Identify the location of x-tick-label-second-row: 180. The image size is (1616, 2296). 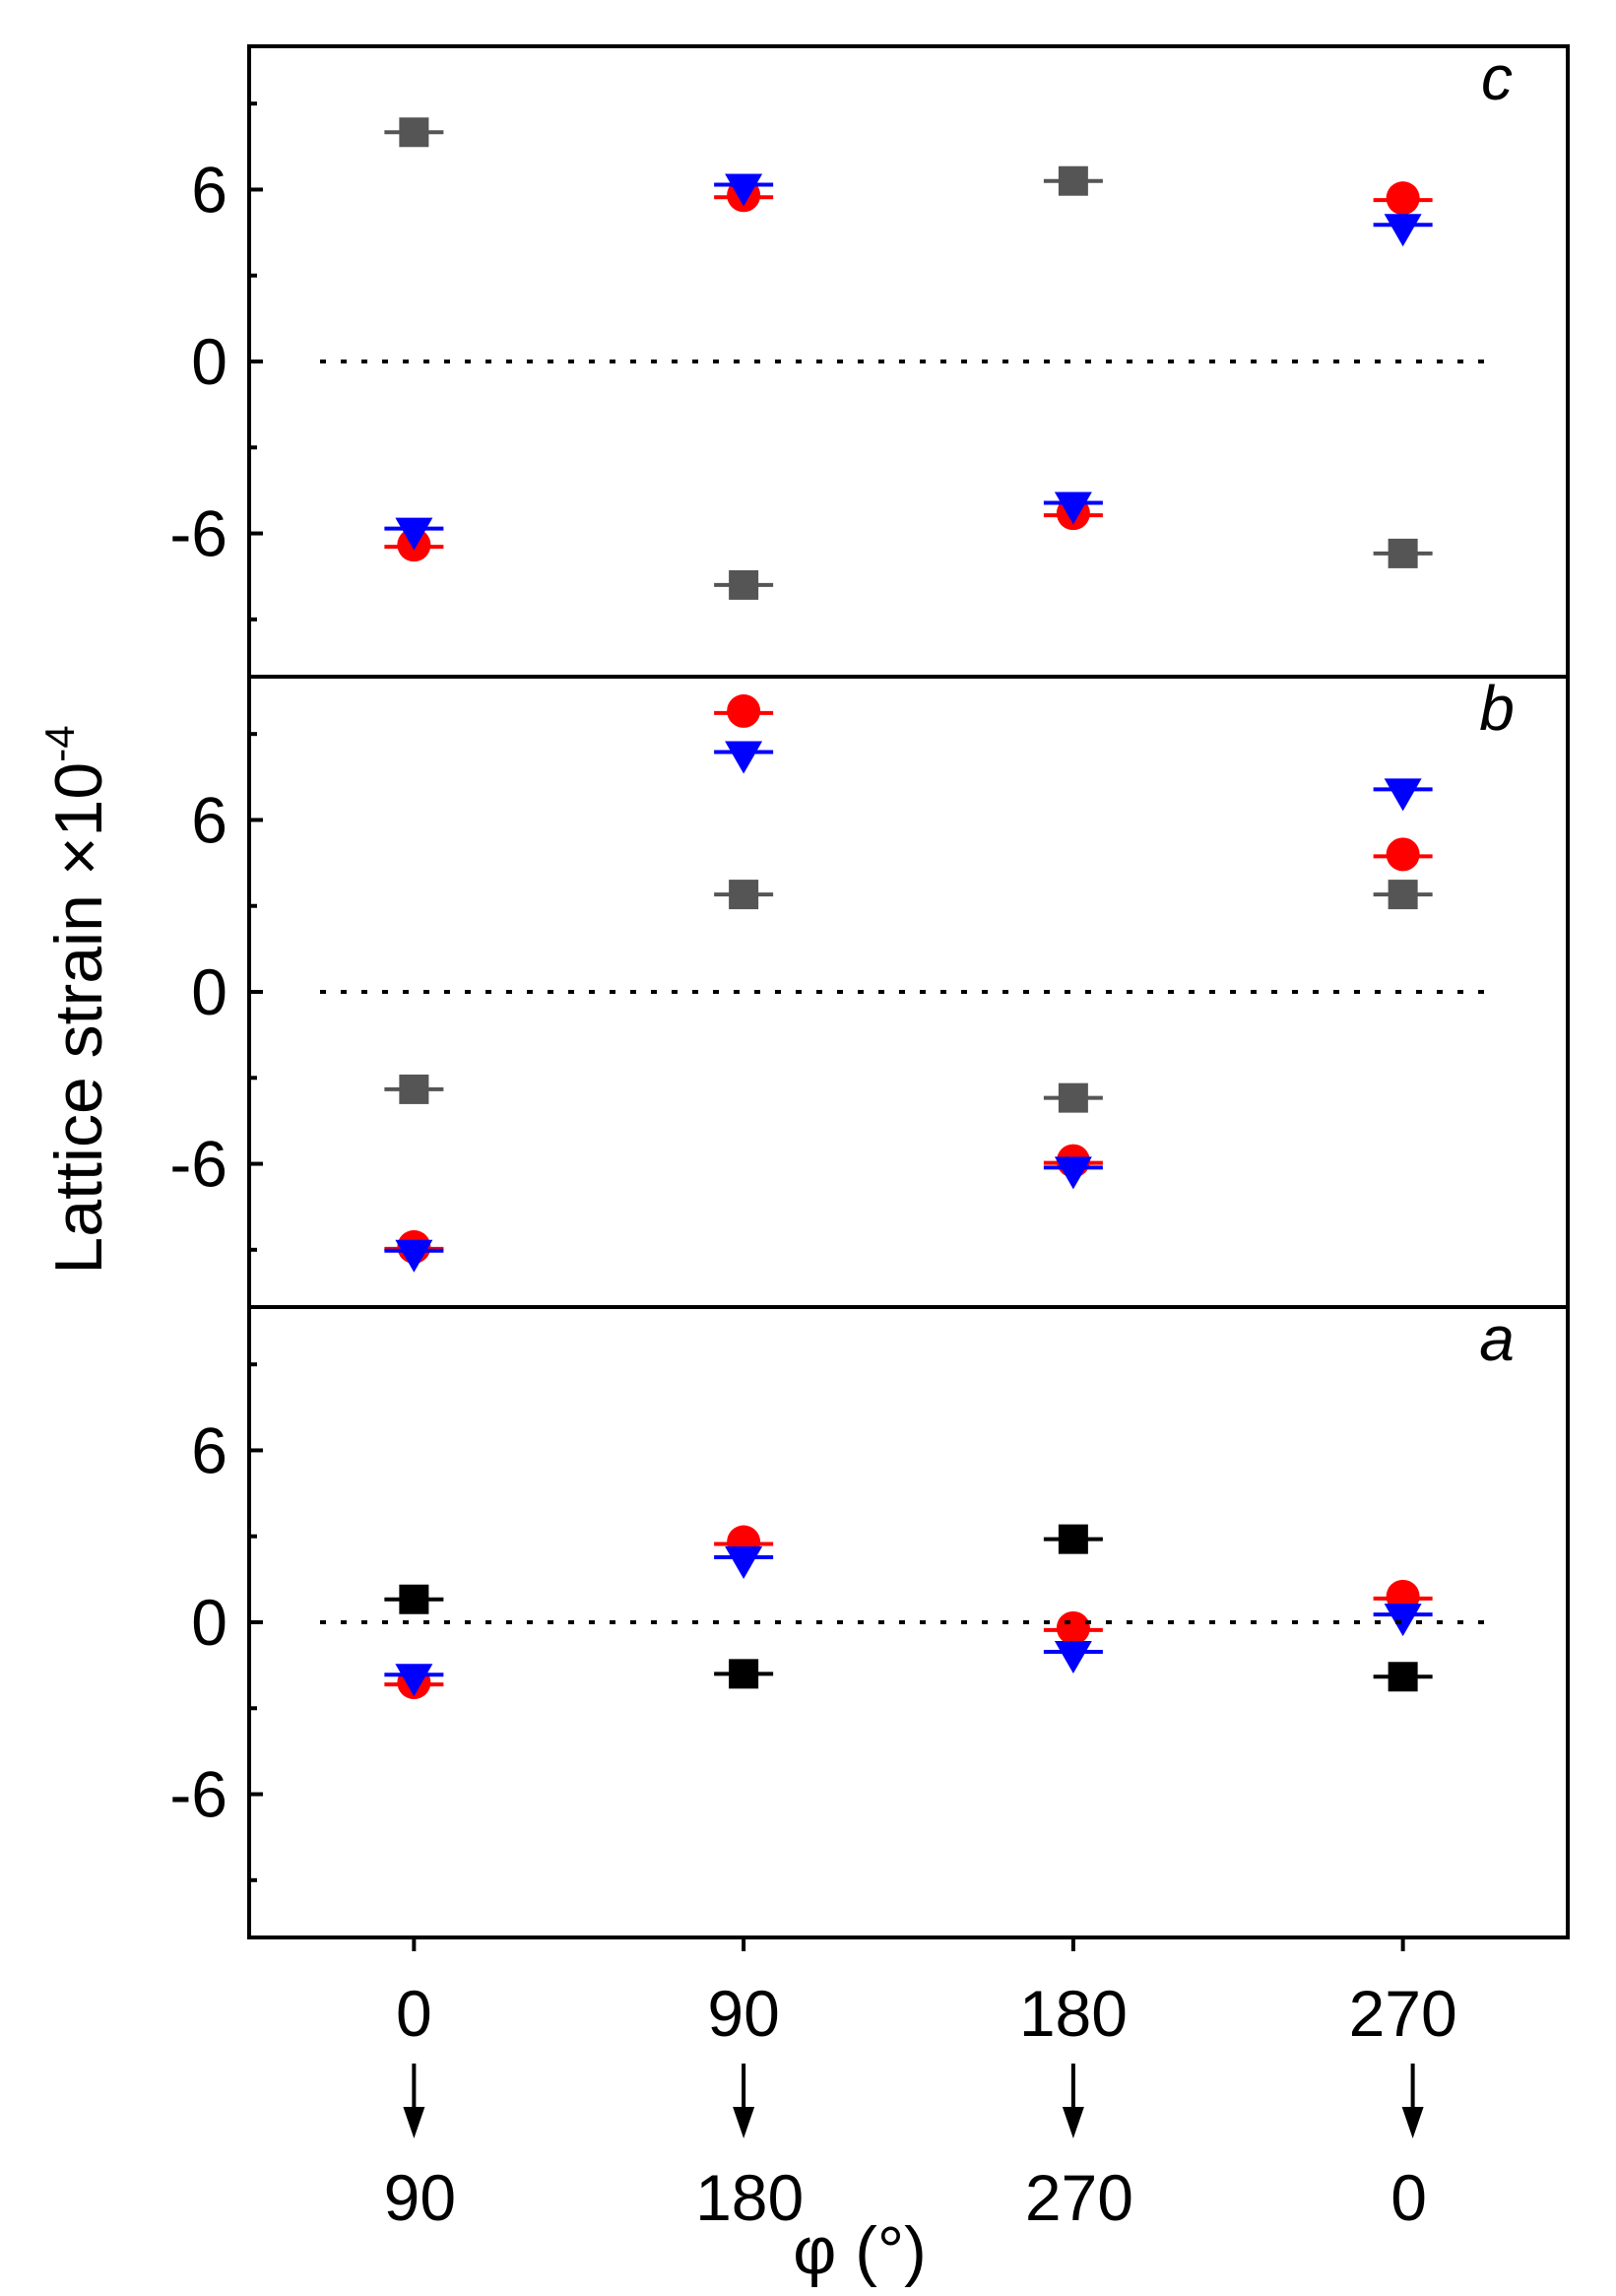
(749, 2197).